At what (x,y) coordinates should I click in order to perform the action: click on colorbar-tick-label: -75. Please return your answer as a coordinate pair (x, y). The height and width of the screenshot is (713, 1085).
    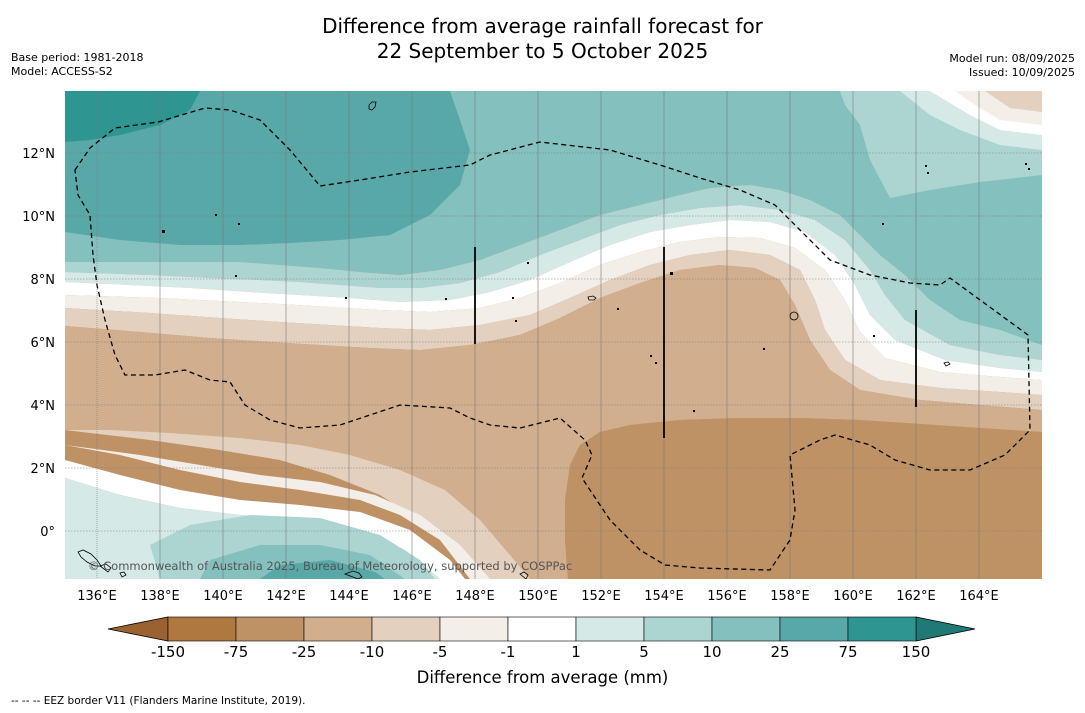
    Looking at the image, I should click on (236, 652).